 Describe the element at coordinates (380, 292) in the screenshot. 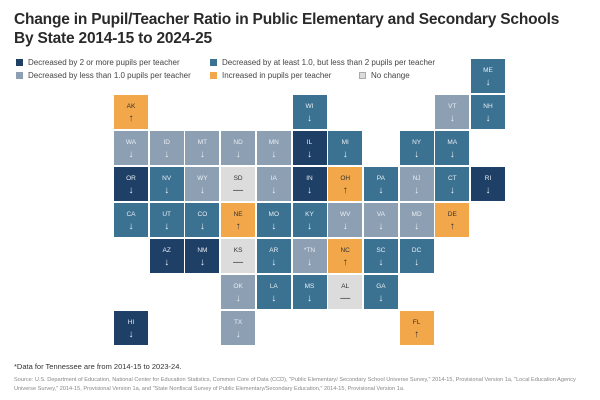

I see `state-tile-ga: GA ↓` at that location.